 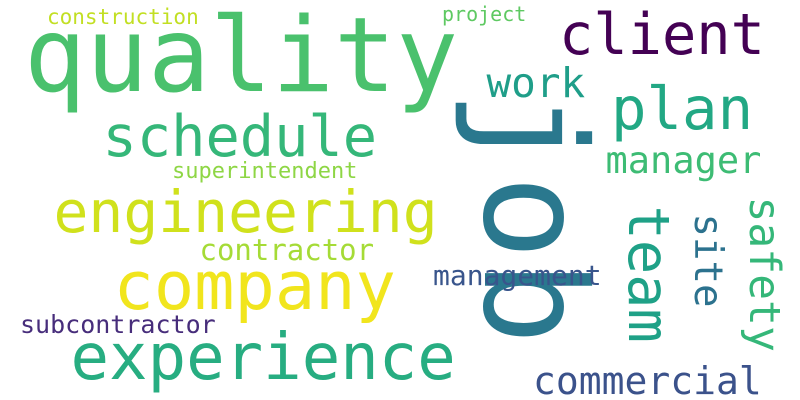 I want to click on word-construction: construction, so click(x=123, y=17).